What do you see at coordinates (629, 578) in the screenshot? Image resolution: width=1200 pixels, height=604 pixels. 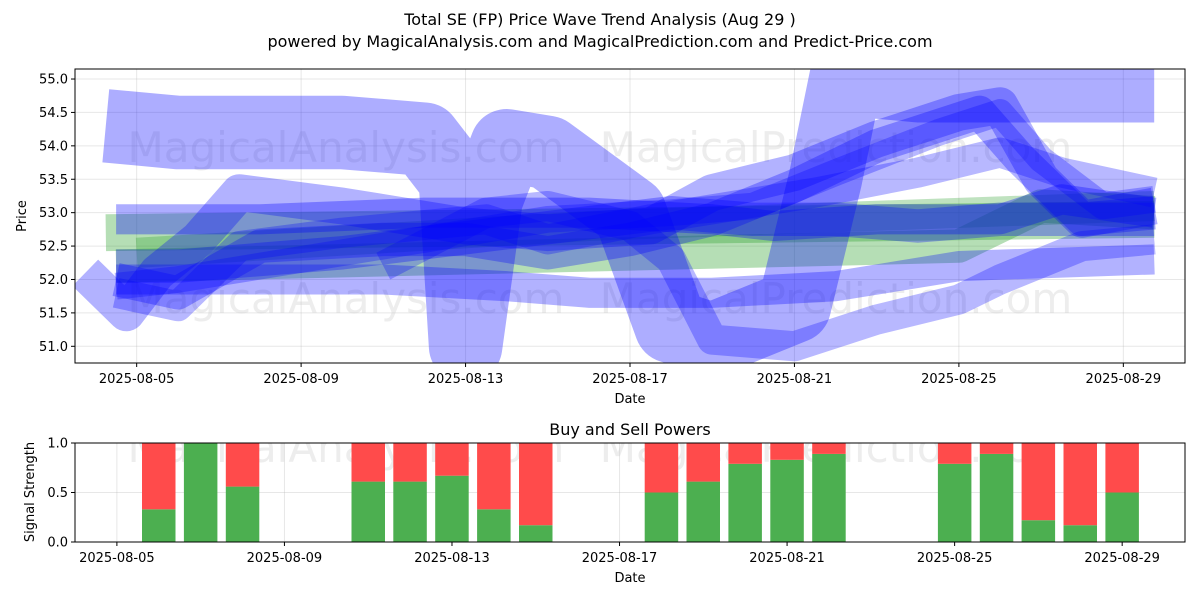 I see `signal-x-axis-label: Date` at bounding box center [629, 578].